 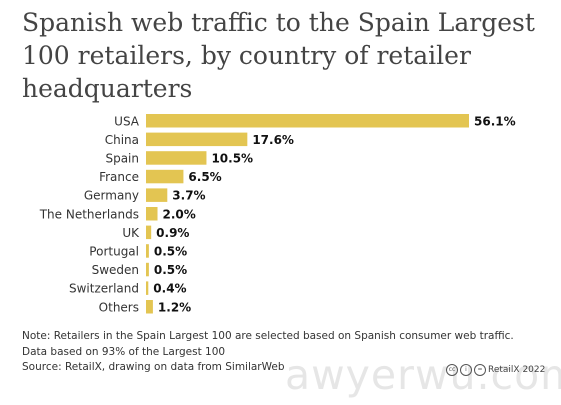 I want to click on value-label: 17.6%, so click(x=273, y=140).